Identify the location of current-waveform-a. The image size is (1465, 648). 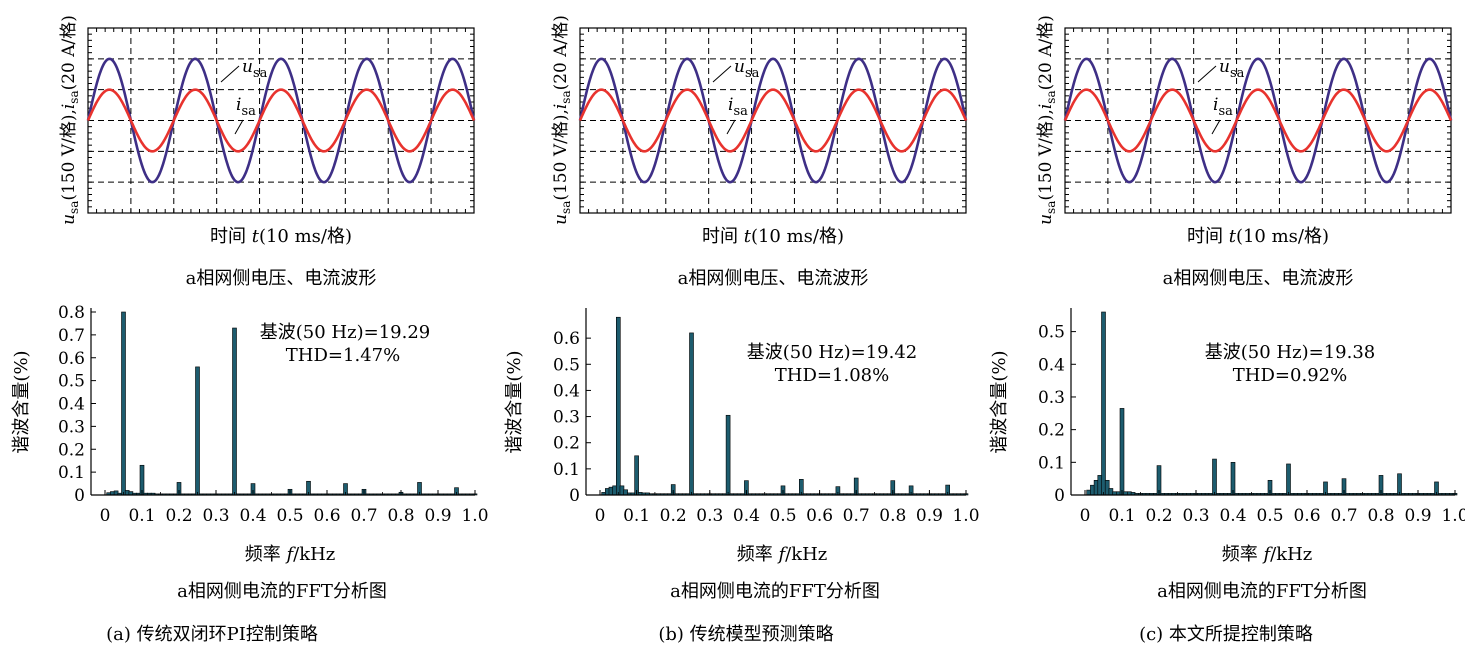
(281, 120).